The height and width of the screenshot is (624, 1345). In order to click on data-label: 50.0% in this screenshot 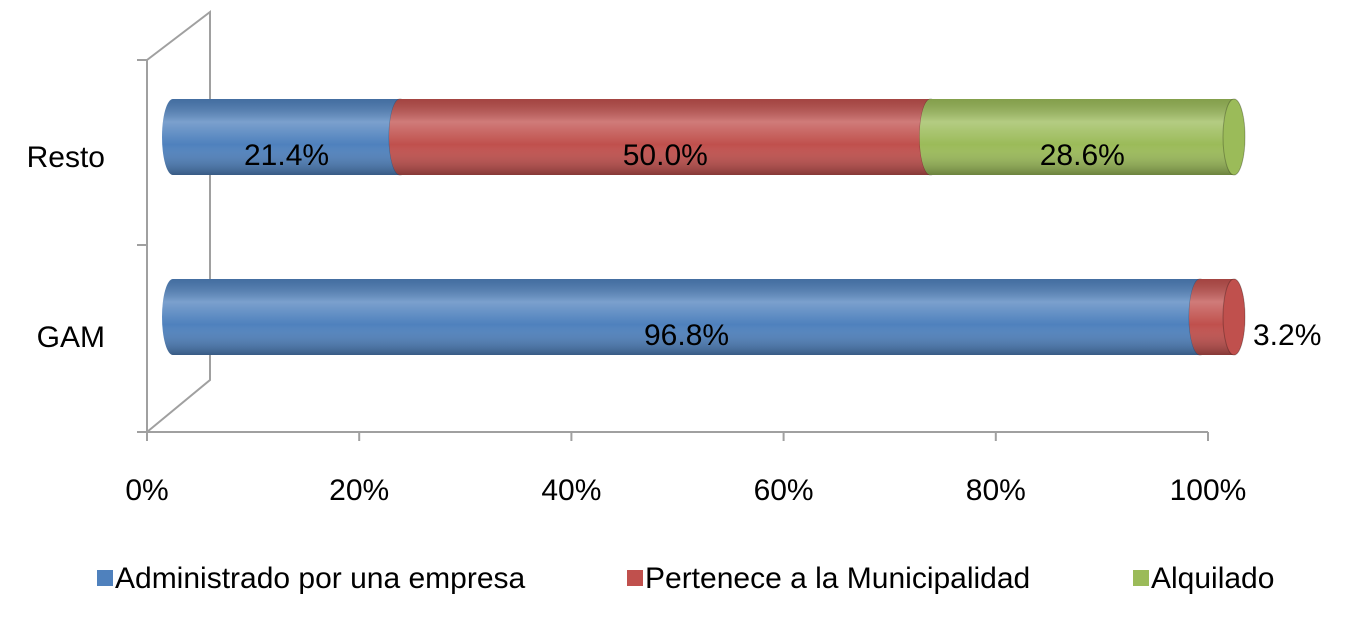, I will do `click(665, 155)`.